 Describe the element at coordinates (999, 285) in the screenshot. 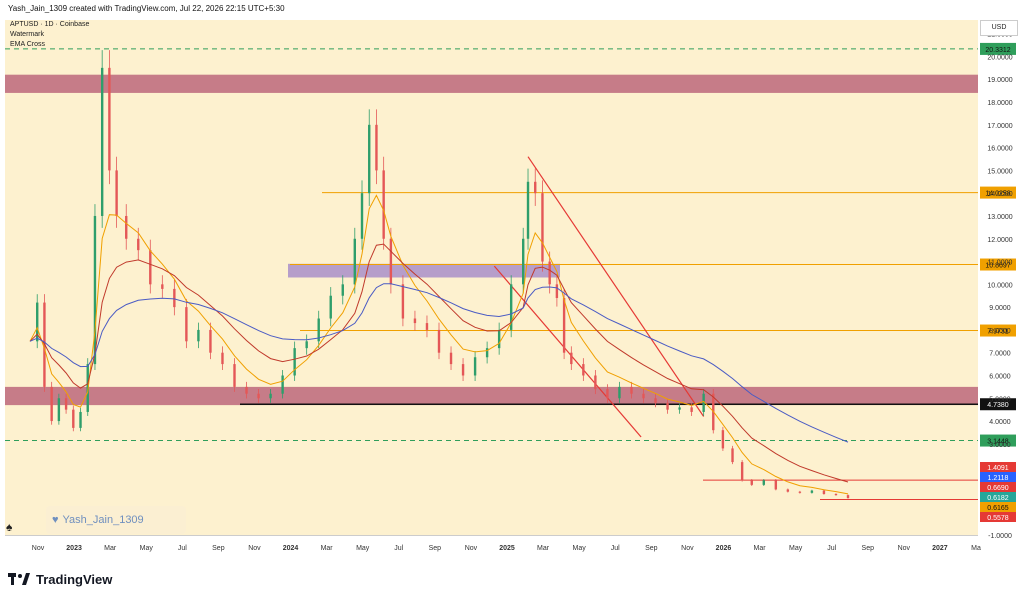

I see `y-tick-label: 10.0000` at that location.